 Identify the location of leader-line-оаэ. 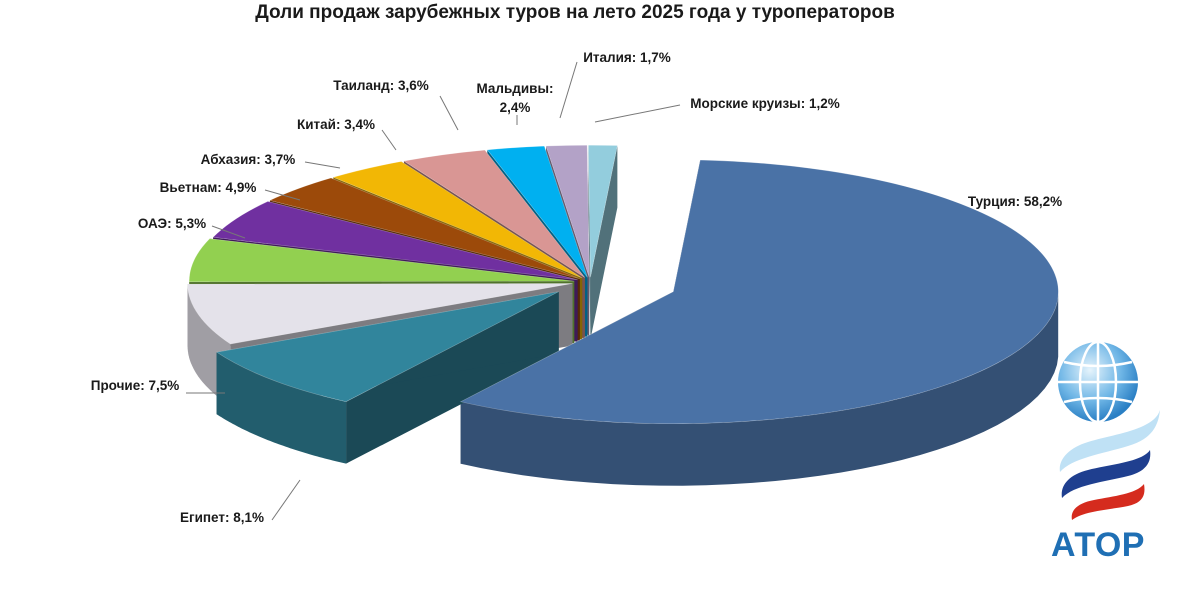
(228, 232).